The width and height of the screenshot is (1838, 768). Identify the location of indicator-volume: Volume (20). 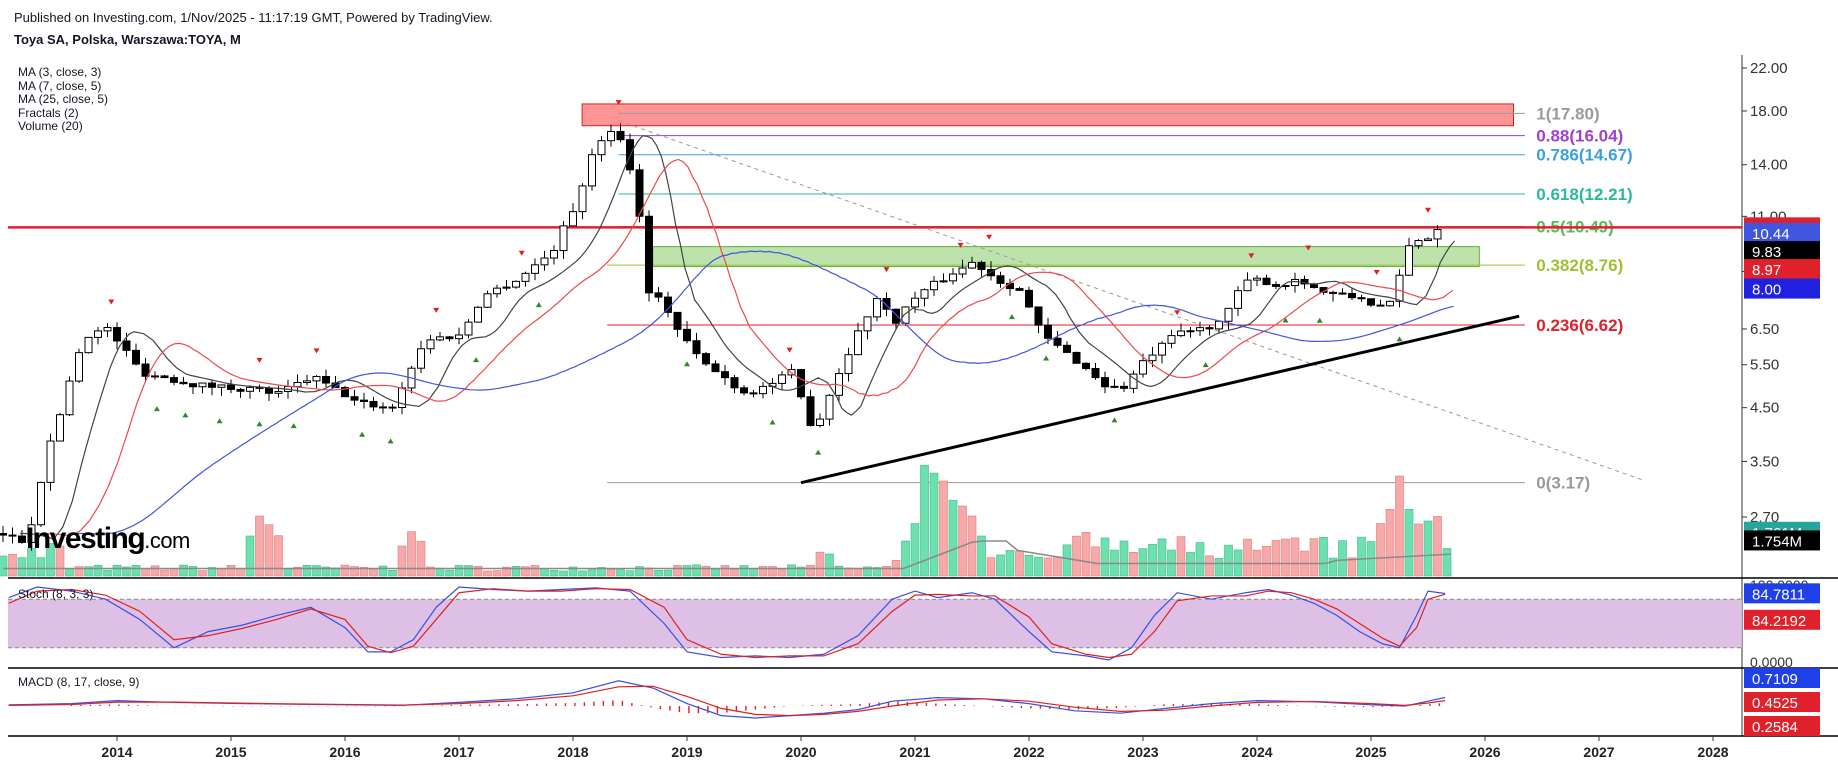
(50, 126).